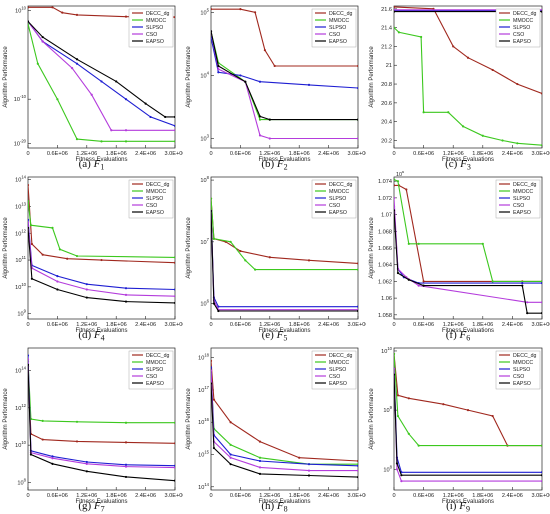 The image size is (550, 514). Describe the element at coordinates (155, 42) in the screenshot. I see `legend-entry: EAPSO` at that location.